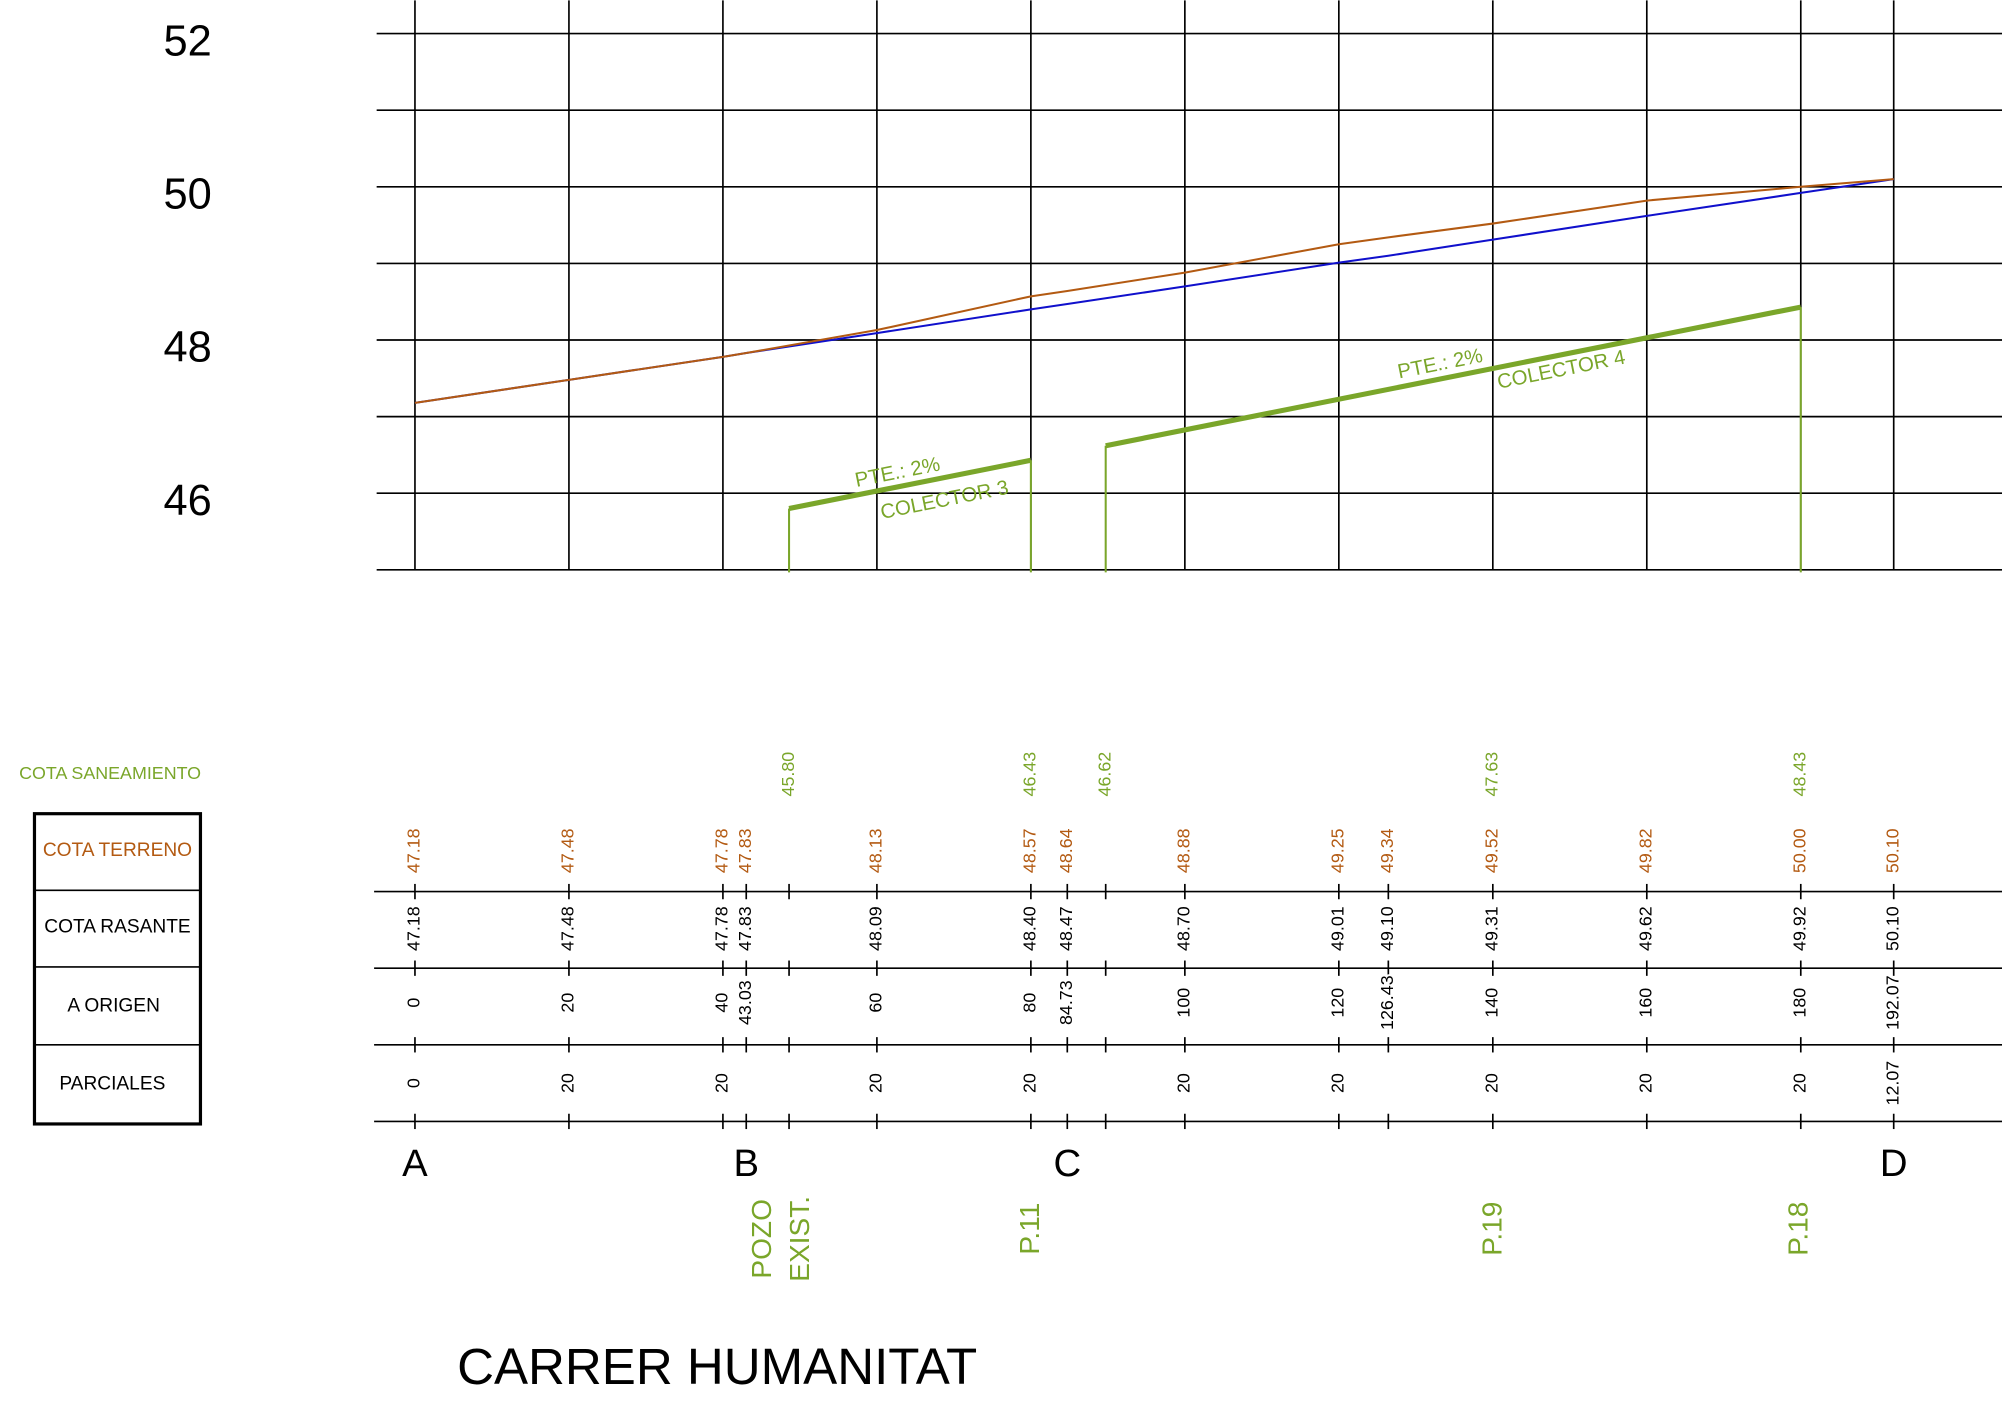 The image size is (2002, 1418). What do you see at coordinates (1892, 1002) in the screenshot?
I see `column-origen: 192.07` at bounding box center [1892, 1002].